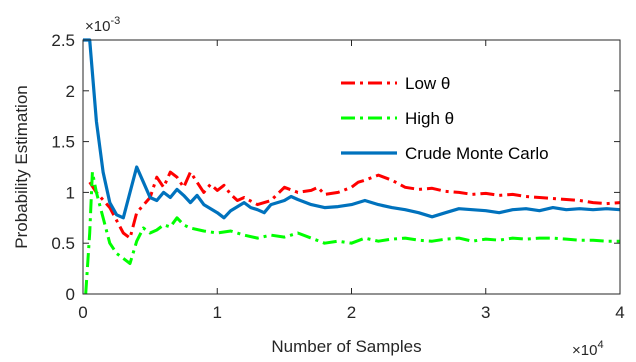 Image resolution: width=636 pixels, height=362 pixels. What do you see at coordinates (82, 312) in the screenshot?
I see `x-tick-label: 0` at bounding box center [82, 312].